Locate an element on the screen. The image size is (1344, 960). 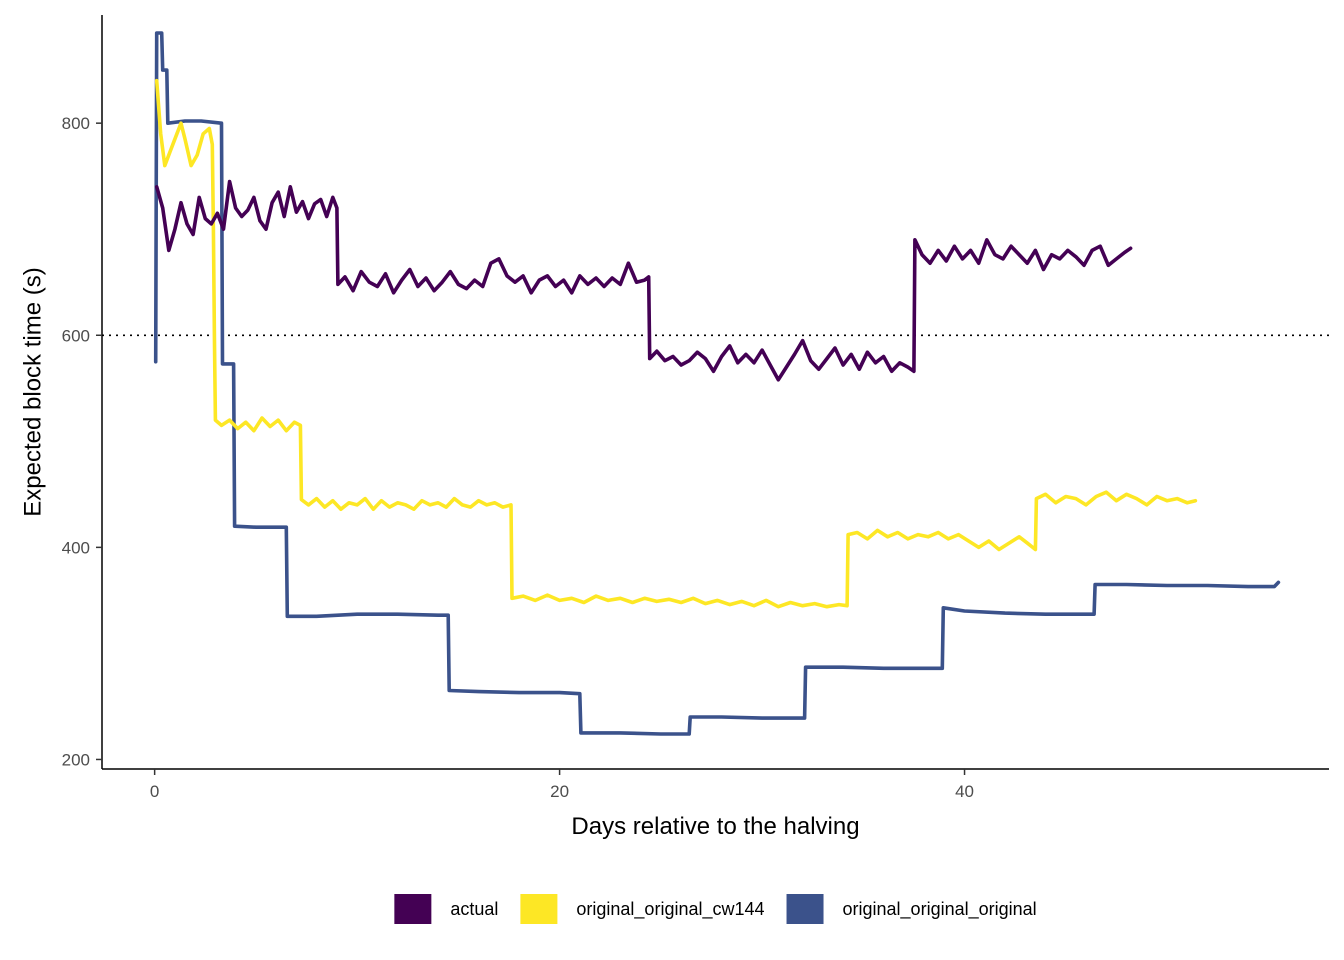
legend-item-original_original_cw144: original_original_cw144 is located at coordinates (642, 909).